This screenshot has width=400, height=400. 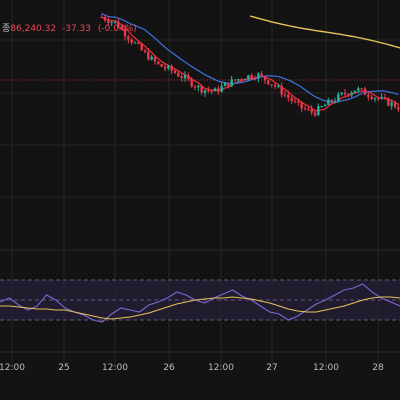 I want to click on x-axis-tick-label: 26, so click(x=169, y=368).